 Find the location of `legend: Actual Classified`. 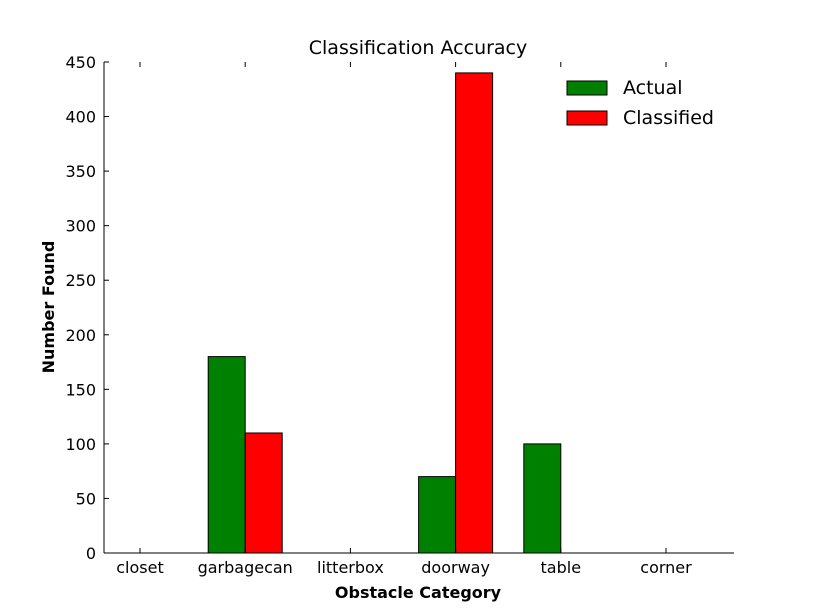

legend: Actual Classified is located at coordinates (640, 103).